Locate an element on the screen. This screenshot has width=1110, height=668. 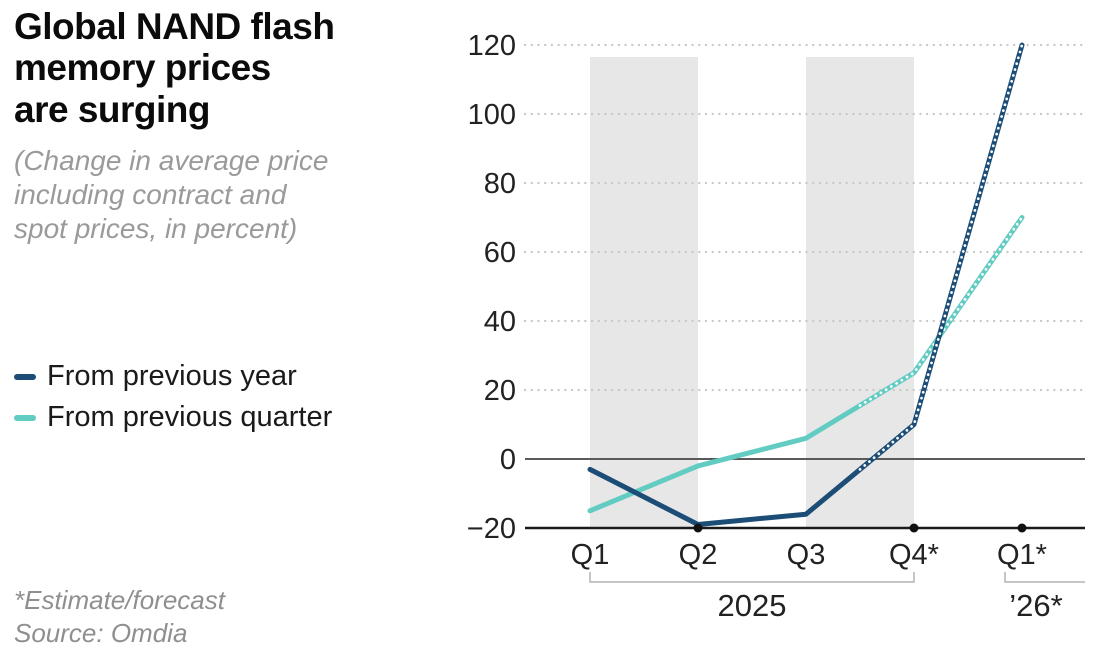
x-tick-label-3: Q4* is located at coordinates (914, 555).